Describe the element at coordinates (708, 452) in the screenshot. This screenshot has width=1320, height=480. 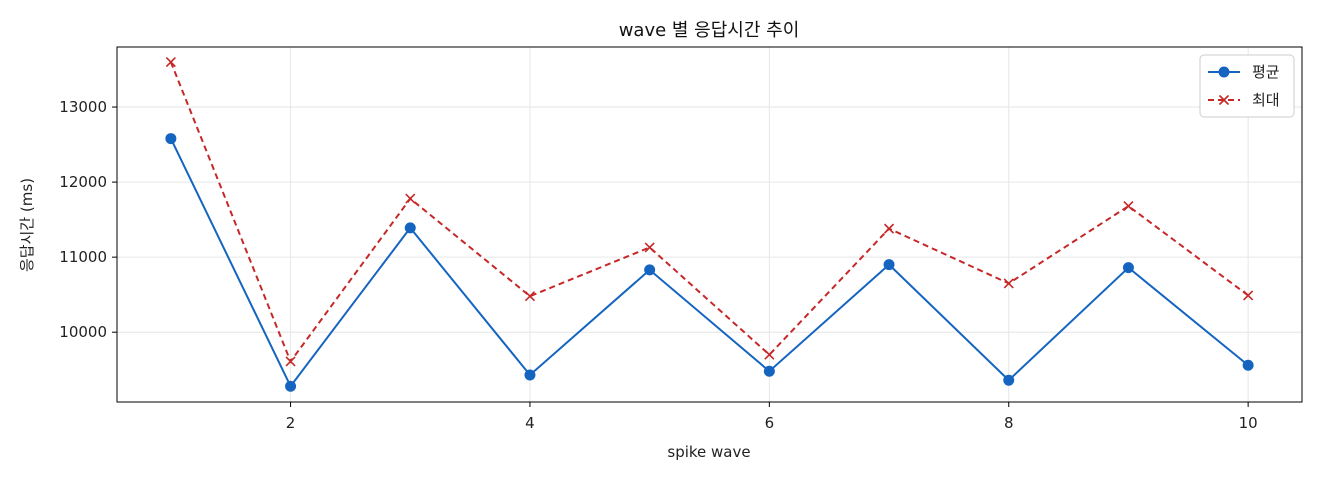
I see `x-axis-label: spike wave` at that location.